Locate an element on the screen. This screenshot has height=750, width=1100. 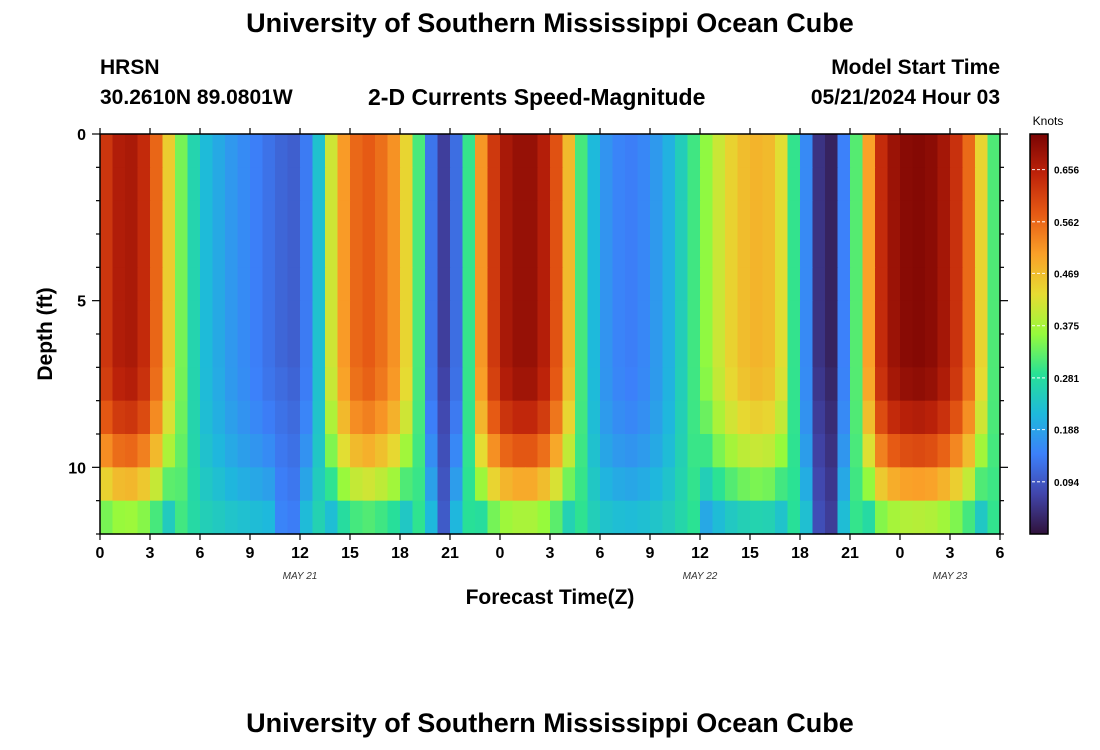
colorbar-tick-label: 0.469 is located at coordinates (1066, 274).